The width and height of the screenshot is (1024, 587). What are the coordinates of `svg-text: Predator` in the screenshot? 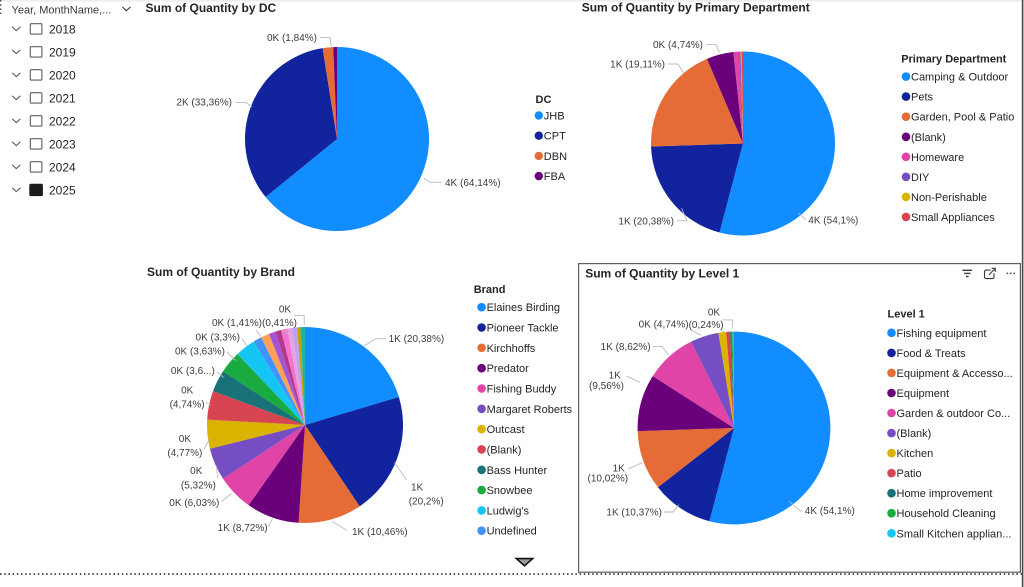 It's located at (508, 369).